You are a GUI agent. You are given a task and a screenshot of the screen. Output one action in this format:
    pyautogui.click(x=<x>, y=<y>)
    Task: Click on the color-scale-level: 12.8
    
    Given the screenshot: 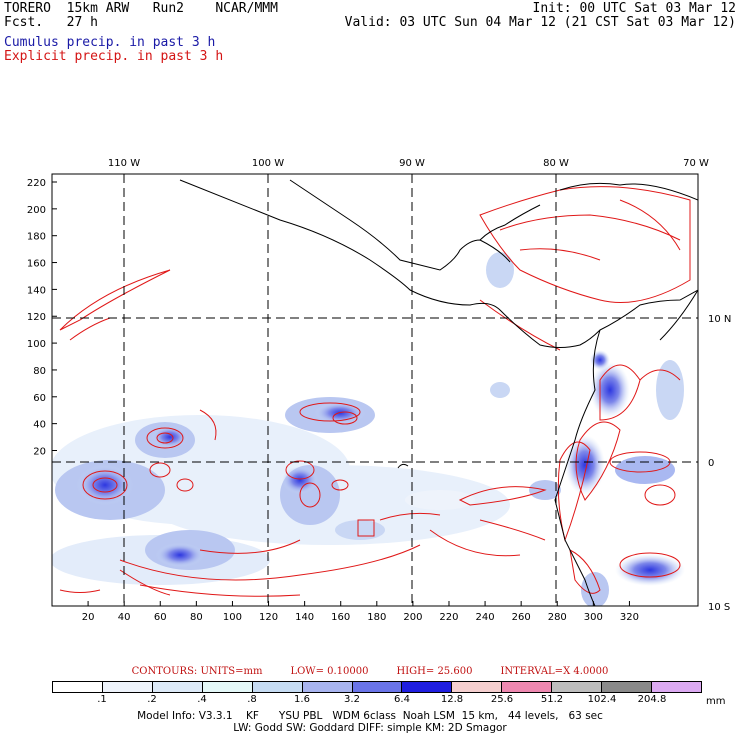 What is the action you would take?
    pyautogui.click(x=452, y=699)
    